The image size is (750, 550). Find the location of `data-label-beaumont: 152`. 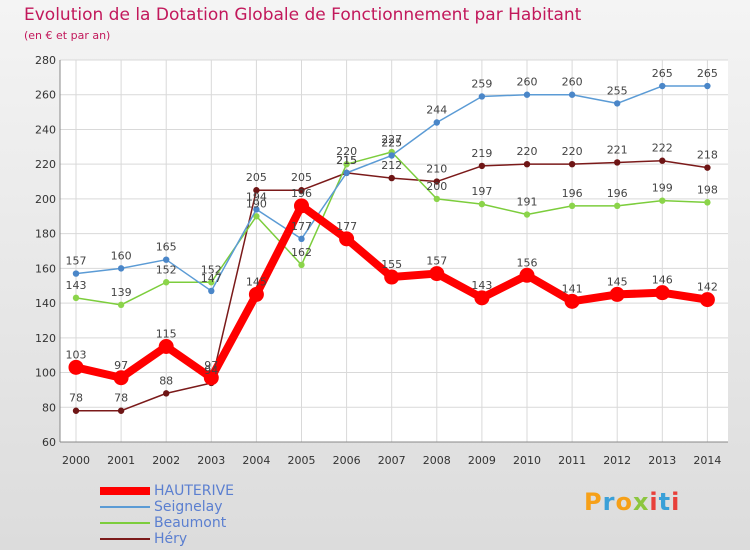

data-label-beaumont: 152 is located at coordinates (211, 269).